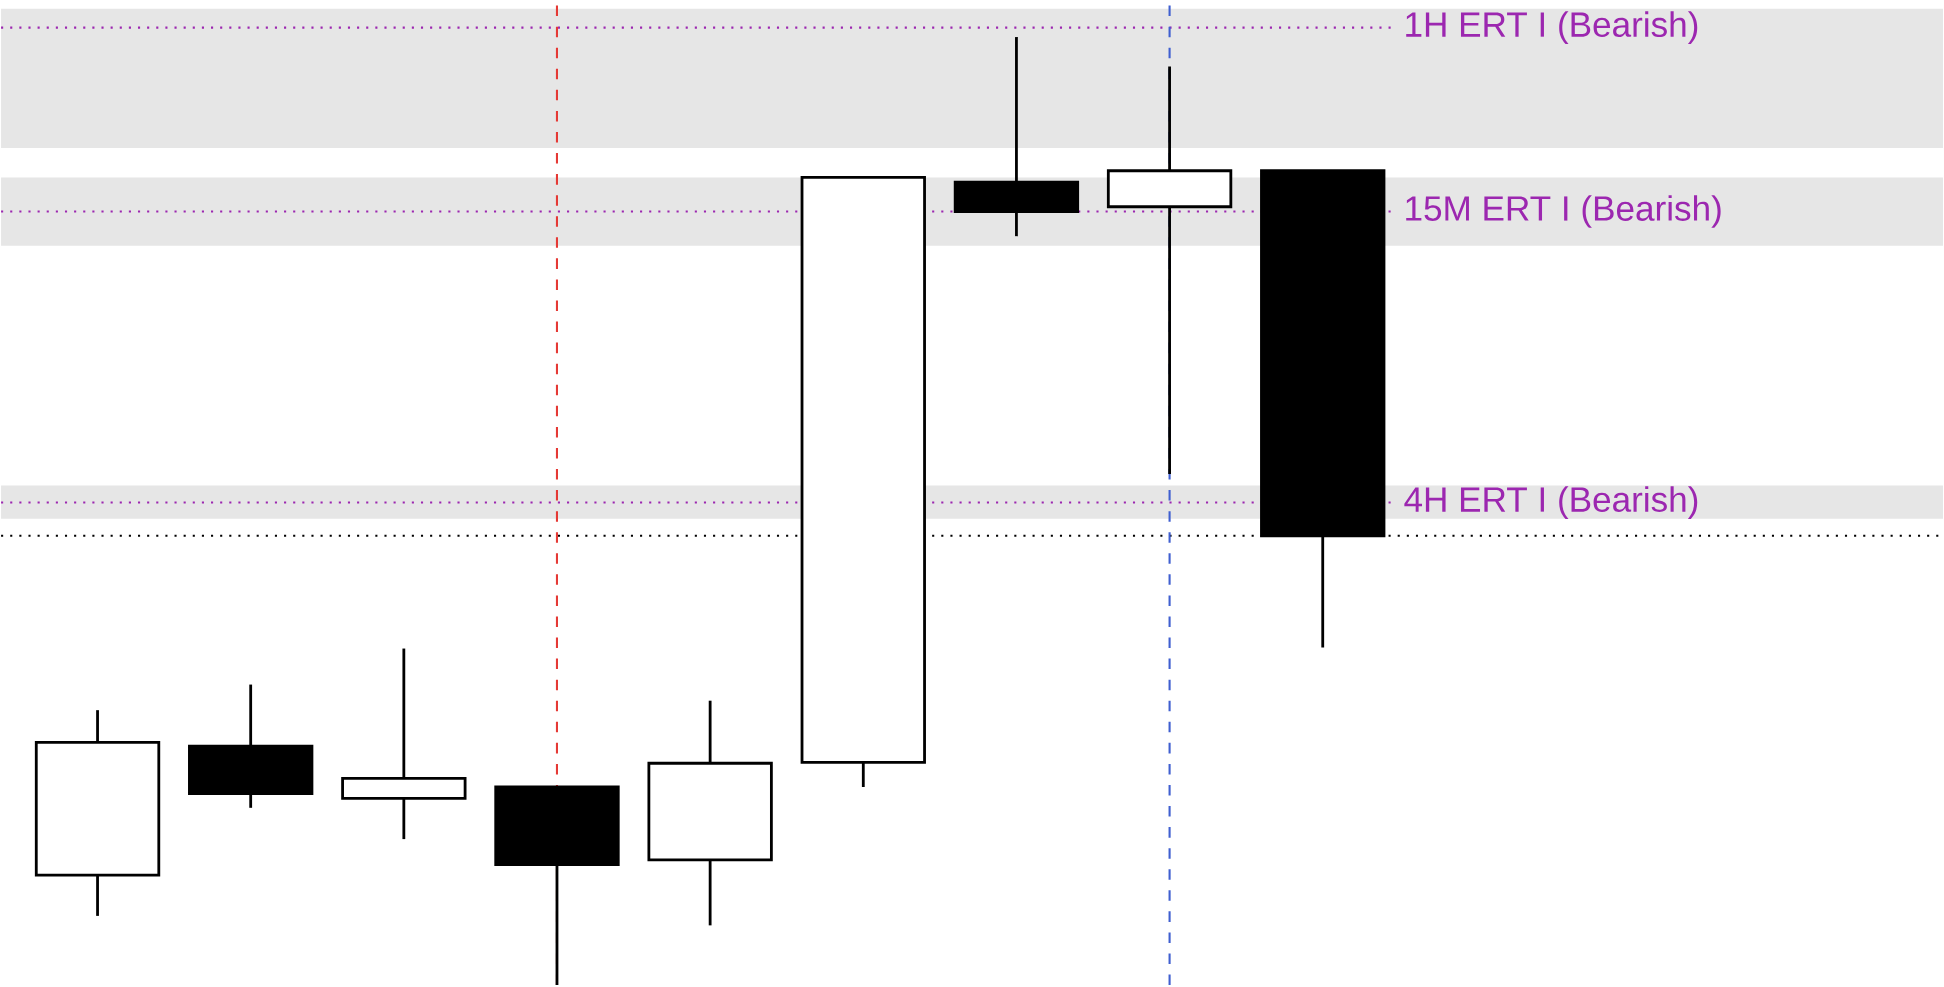  Describe the element at coordinates (1552, 28) in the screenshot. I see `ref-line-label: 1H ERT I (Bearish)` at that location.